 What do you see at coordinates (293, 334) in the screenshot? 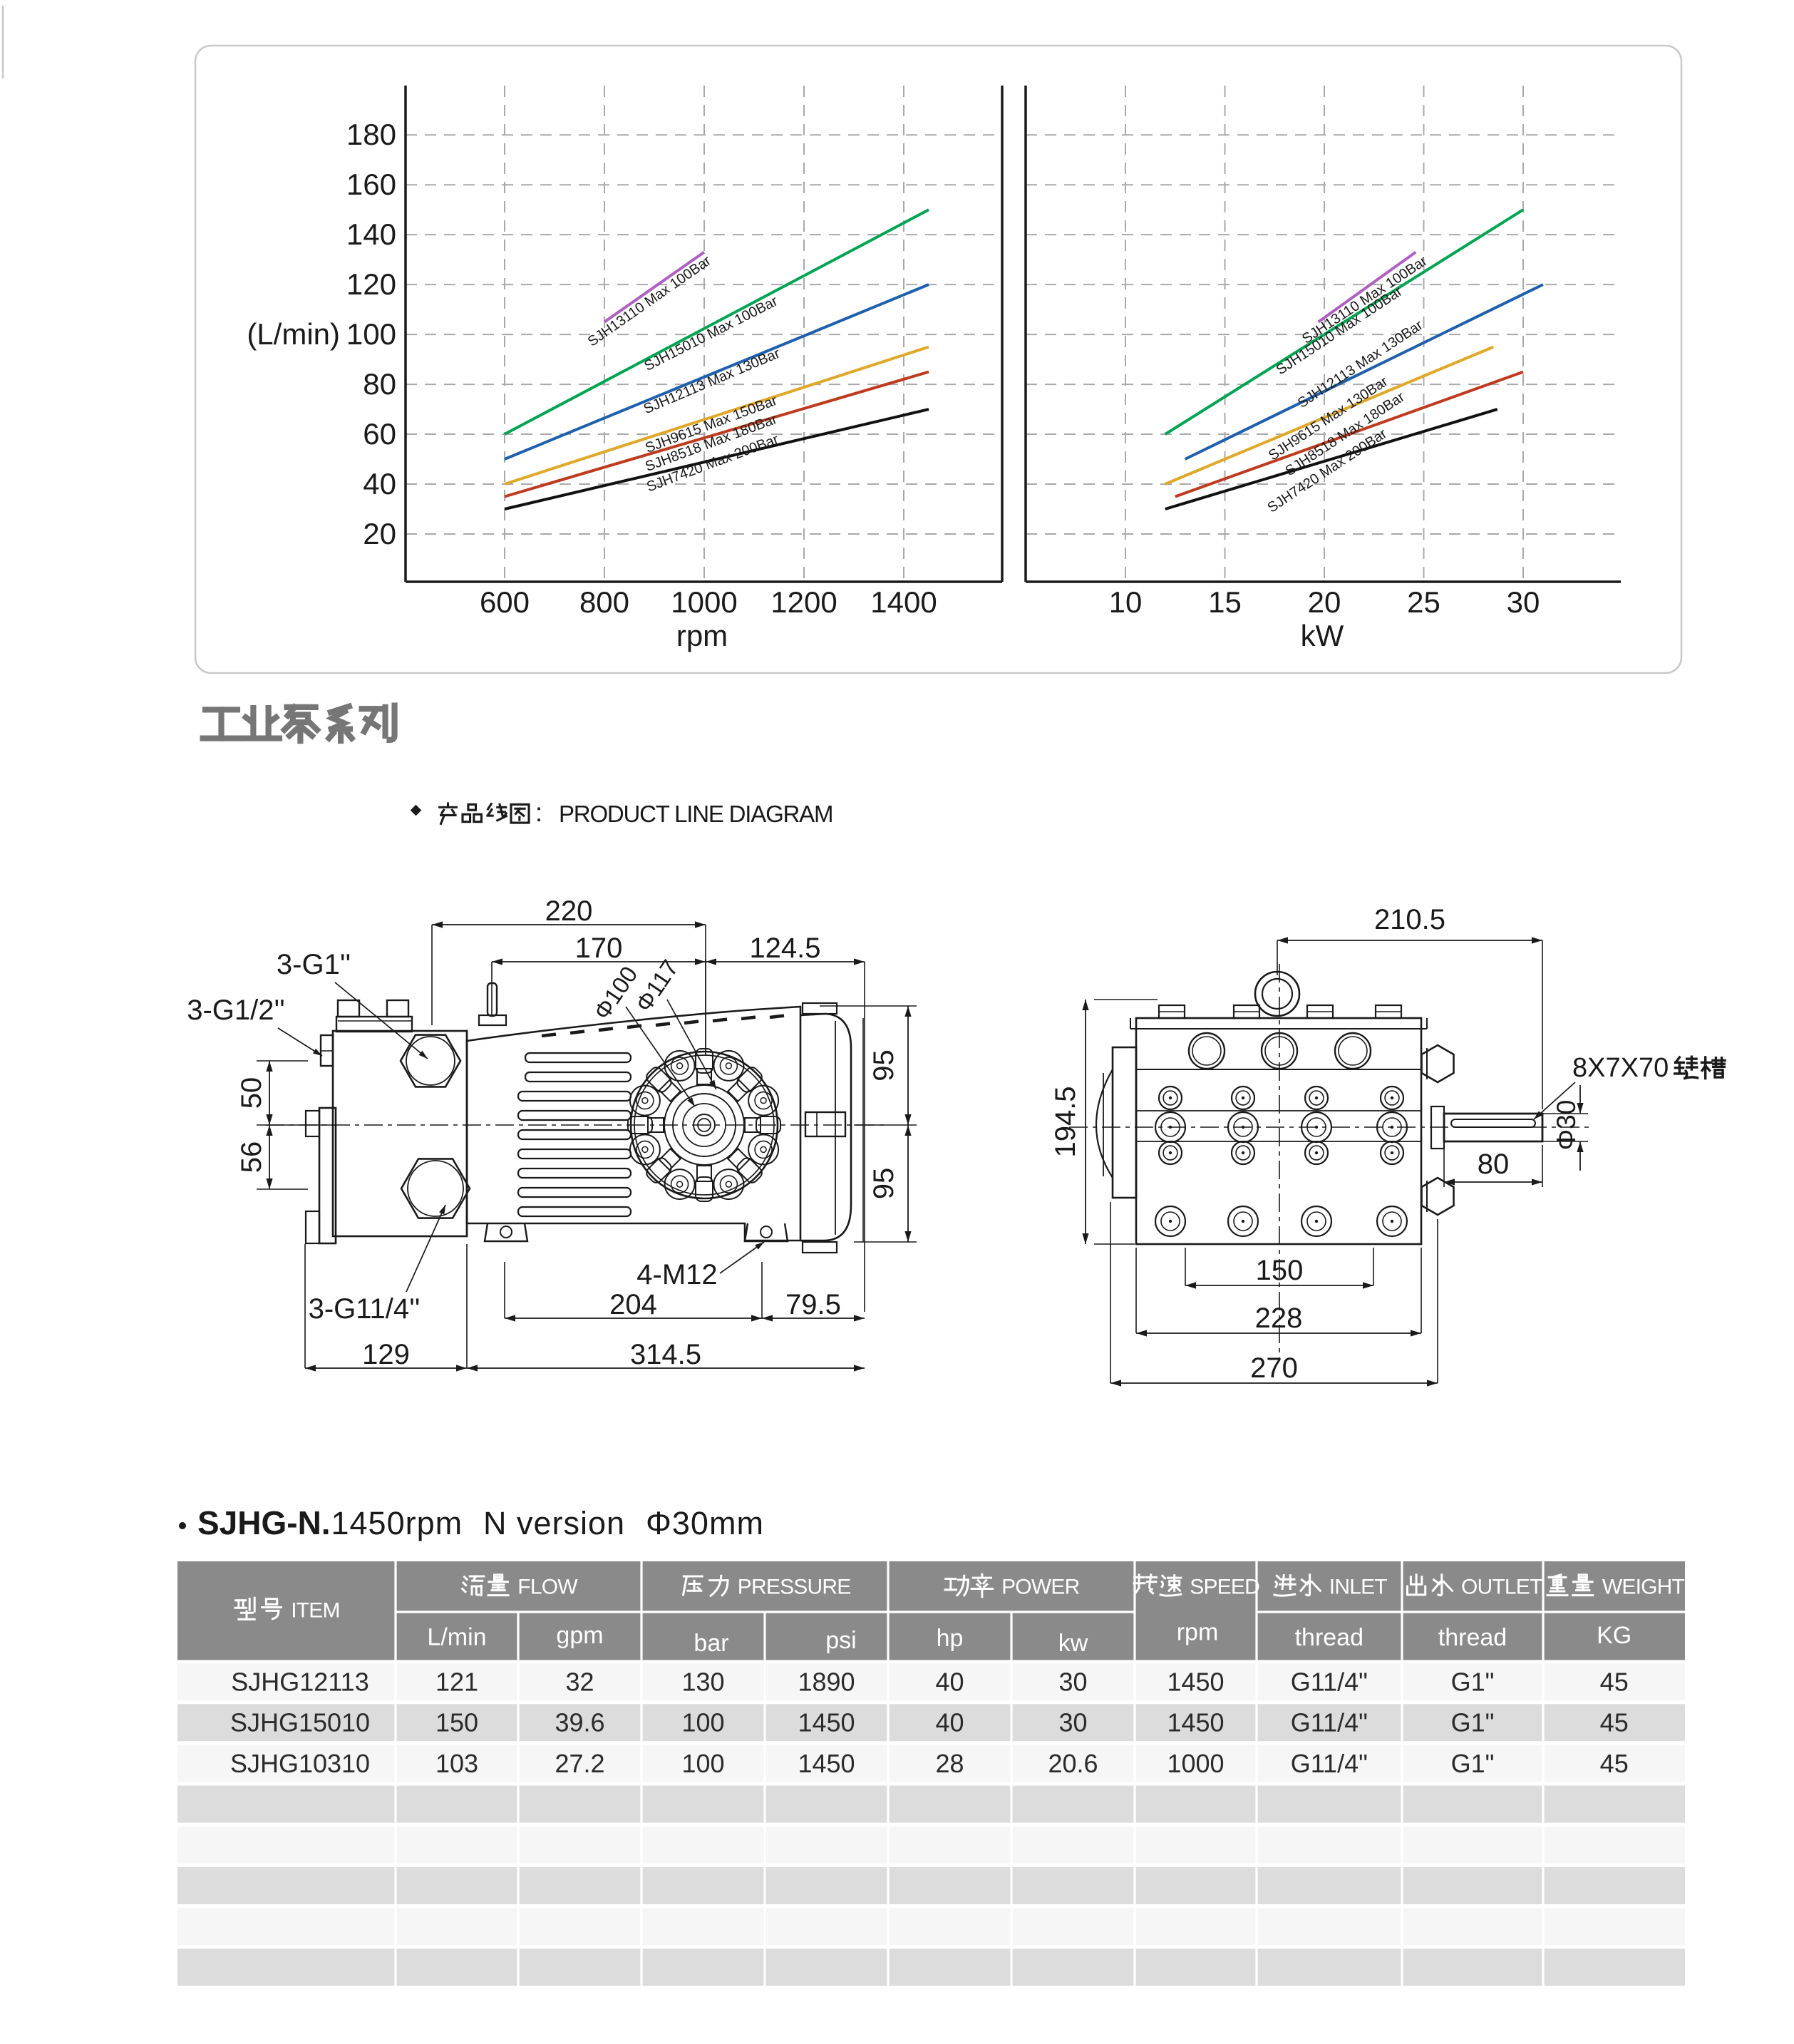
I see `svg-text: (L/min)` at bounding box center [293, 334].